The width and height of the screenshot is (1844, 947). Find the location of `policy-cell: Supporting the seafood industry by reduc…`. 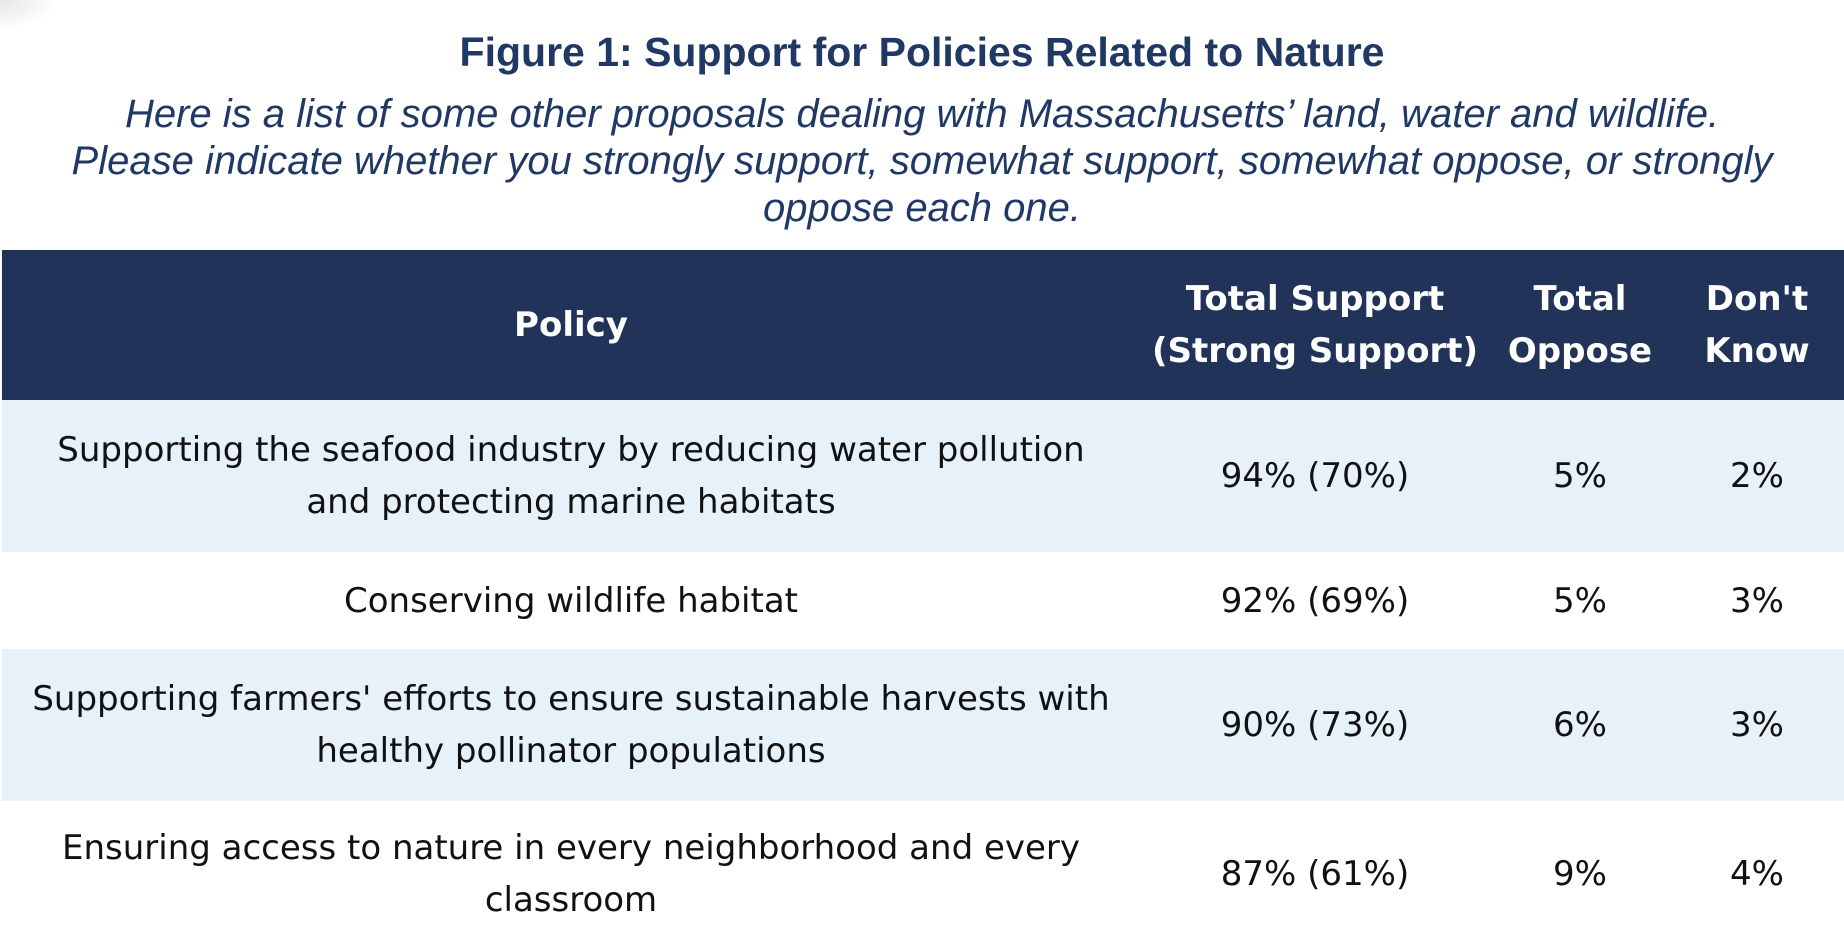

policy-cell: Supporting the seafood industry by reduc… is located at coordinates (571, 476).